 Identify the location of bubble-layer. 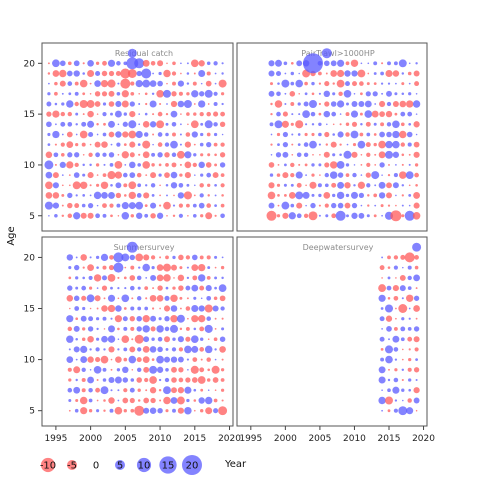
(147, 328).